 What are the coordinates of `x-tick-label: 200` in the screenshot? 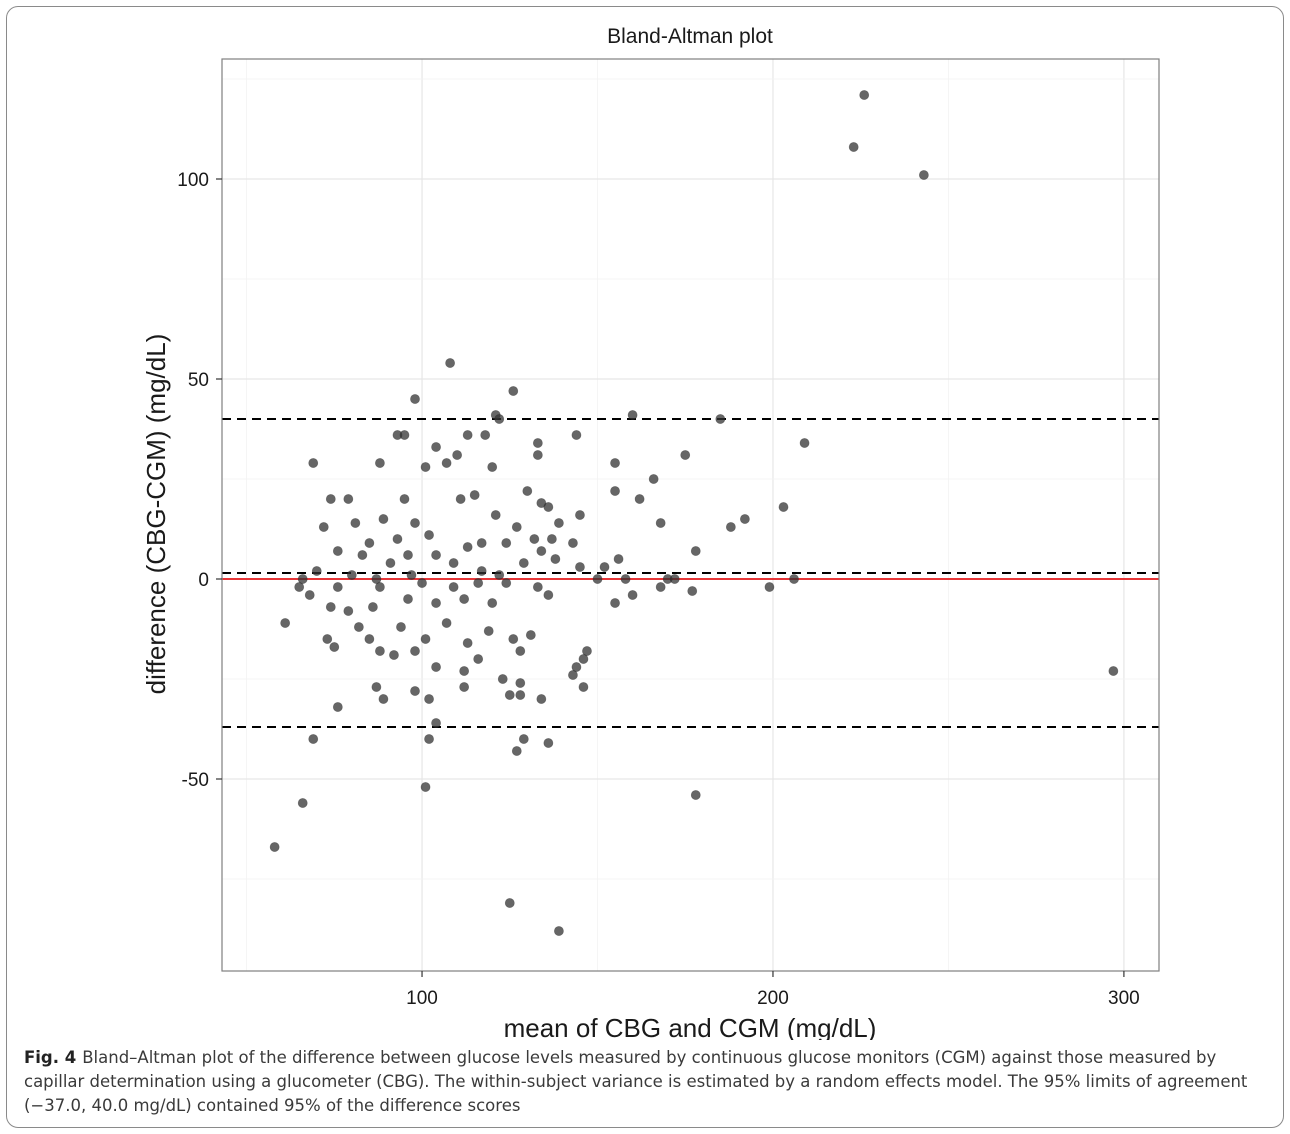 It's located at (773, 998).